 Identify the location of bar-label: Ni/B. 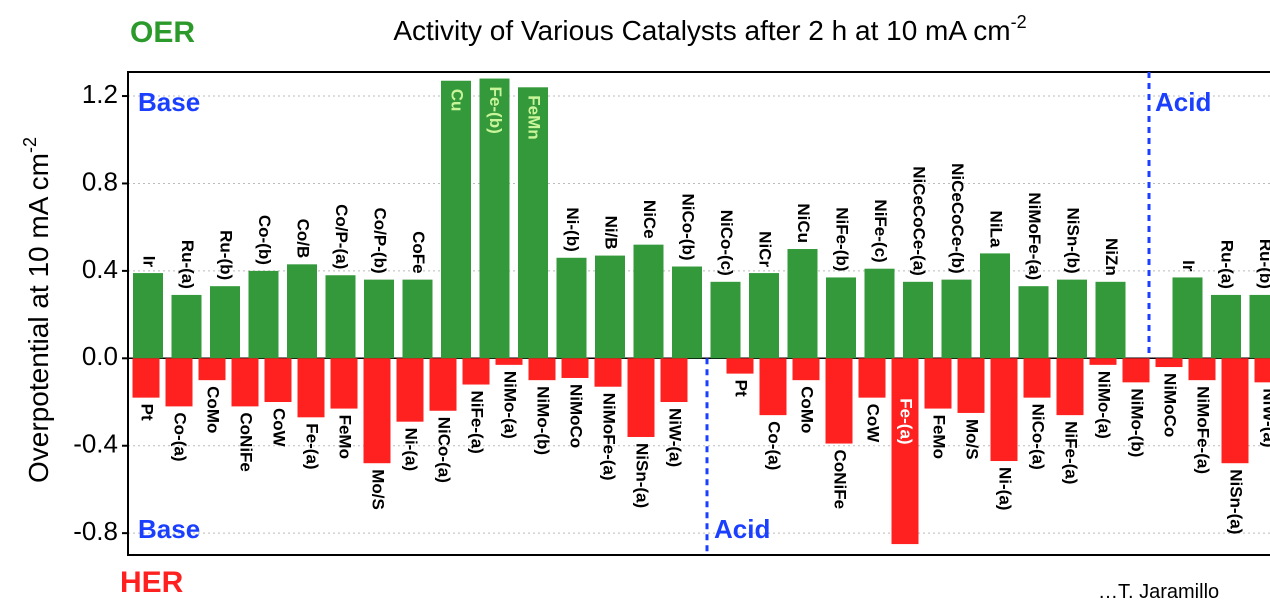
(611, 233).